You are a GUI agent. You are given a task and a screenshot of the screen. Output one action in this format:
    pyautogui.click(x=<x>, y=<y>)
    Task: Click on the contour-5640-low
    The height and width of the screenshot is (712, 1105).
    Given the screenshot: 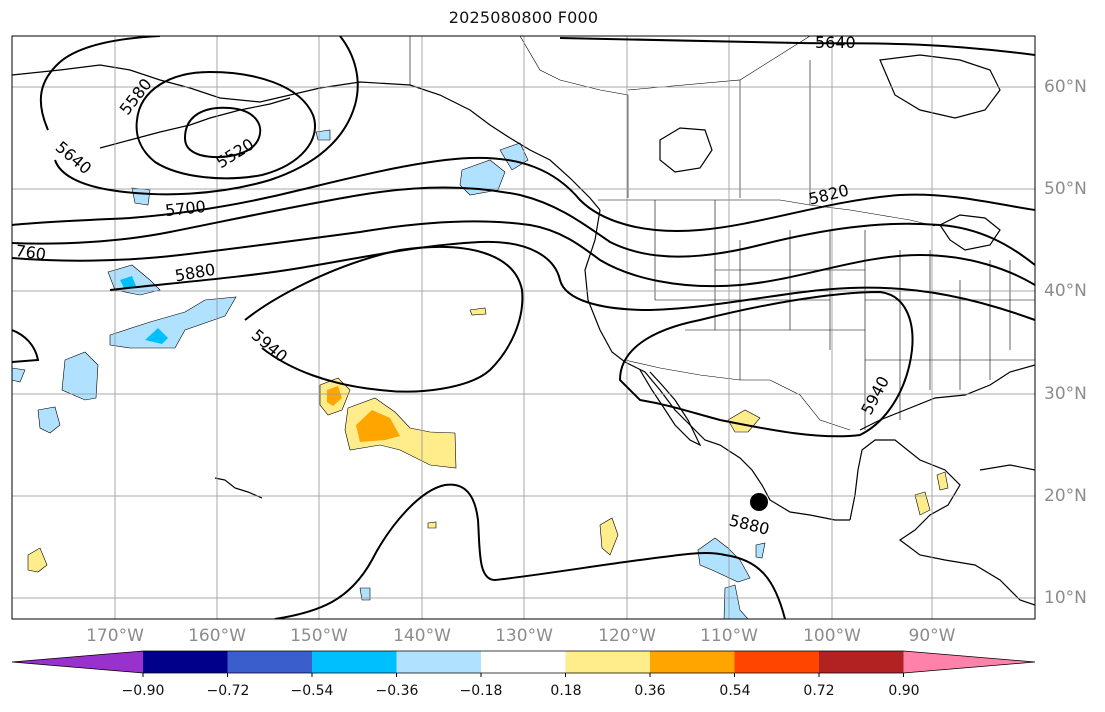 What is the action you would take?
    pyautogui.click(x=199, y=116)
    